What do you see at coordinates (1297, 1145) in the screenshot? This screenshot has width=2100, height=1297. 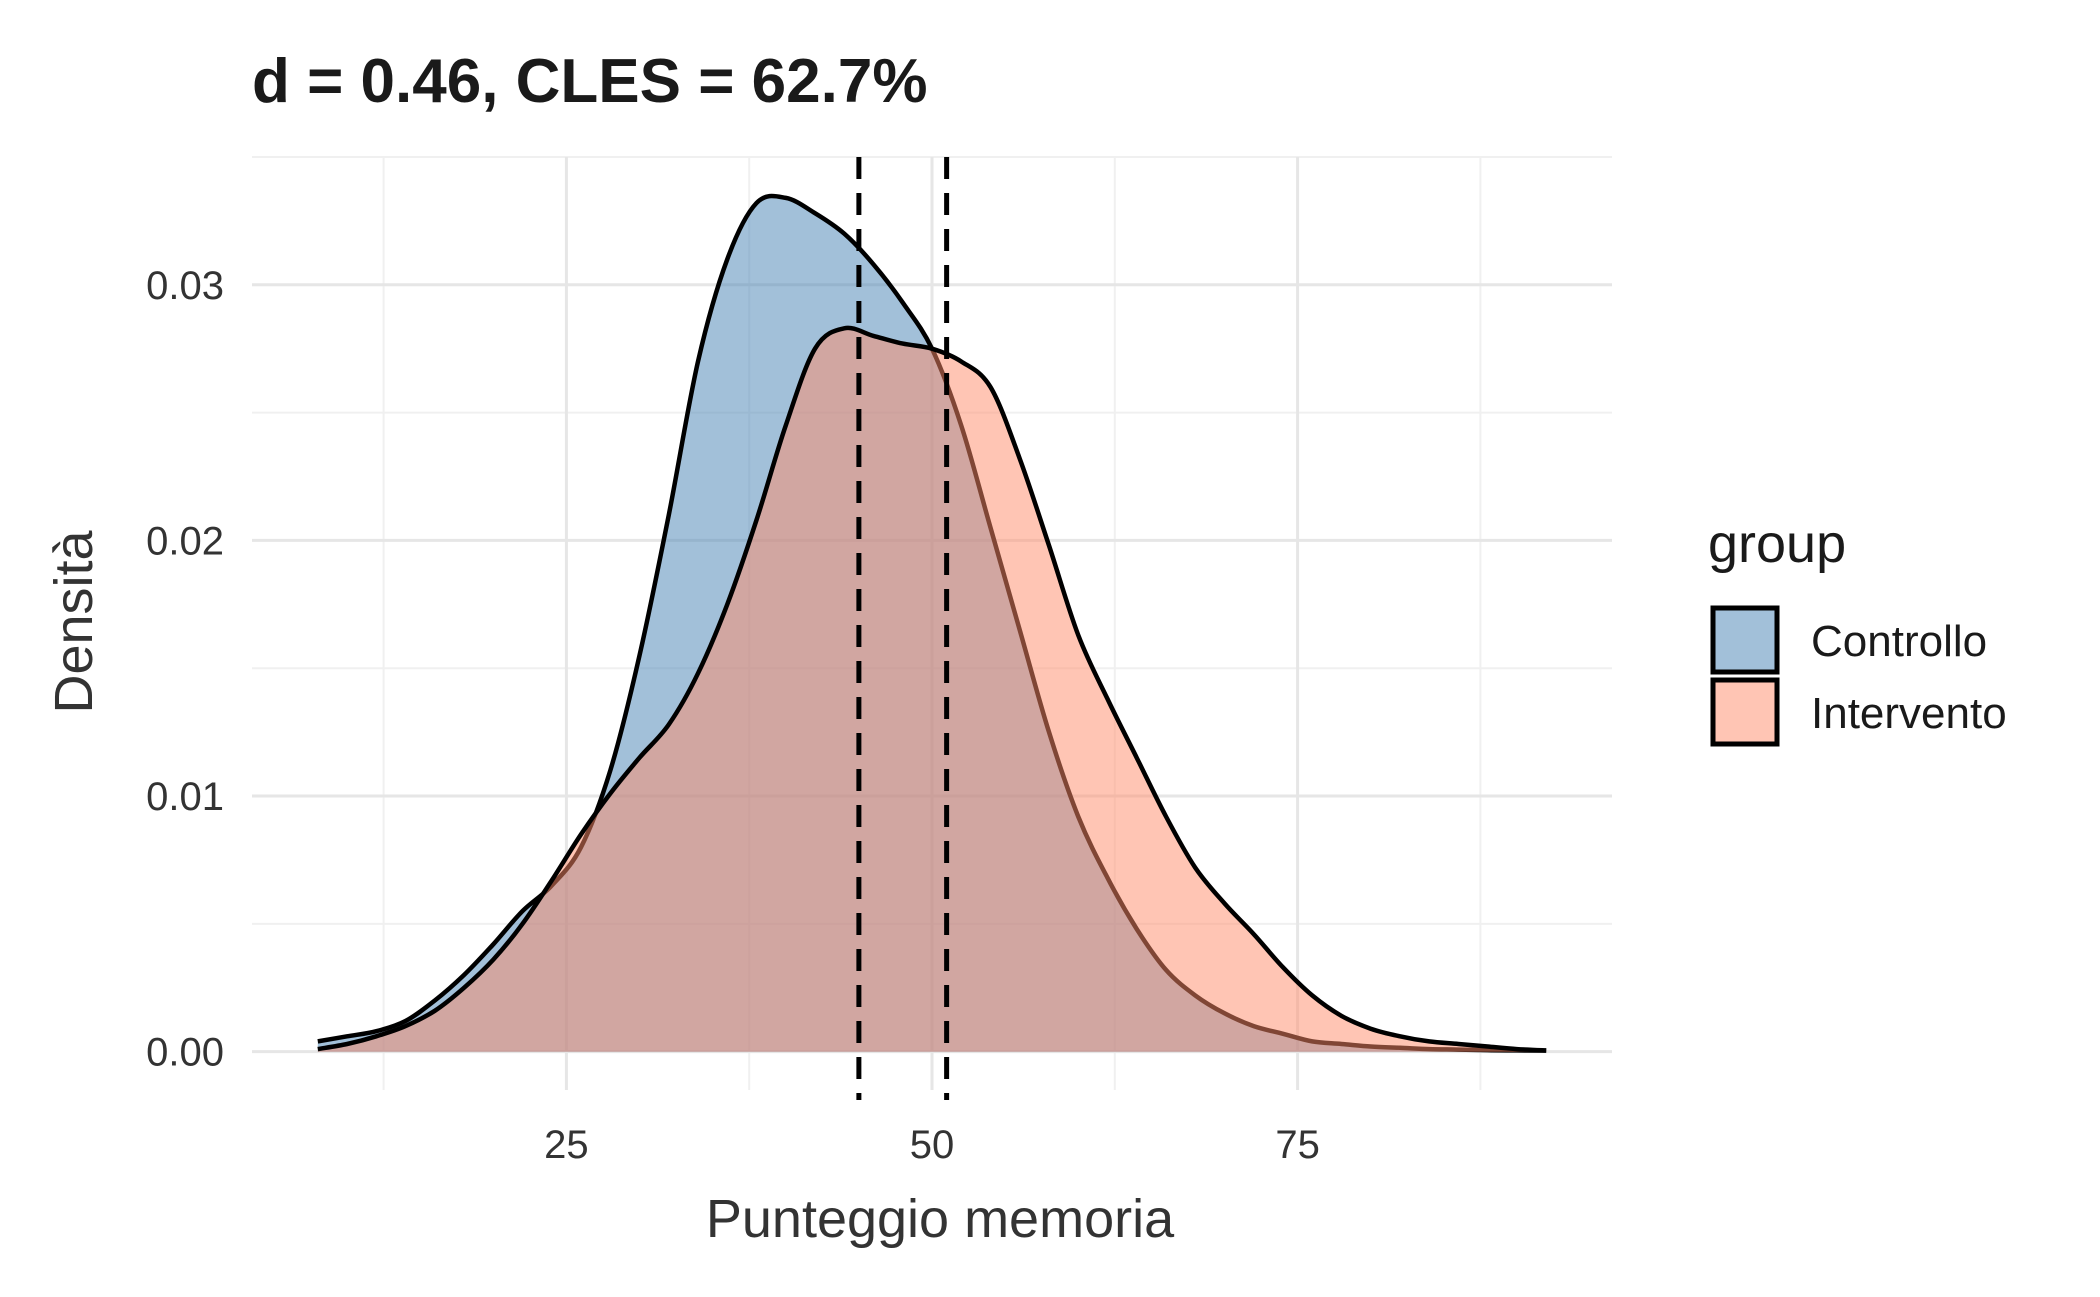 I see `x-tick-label: 75` at bounding box center [1297, 1145].